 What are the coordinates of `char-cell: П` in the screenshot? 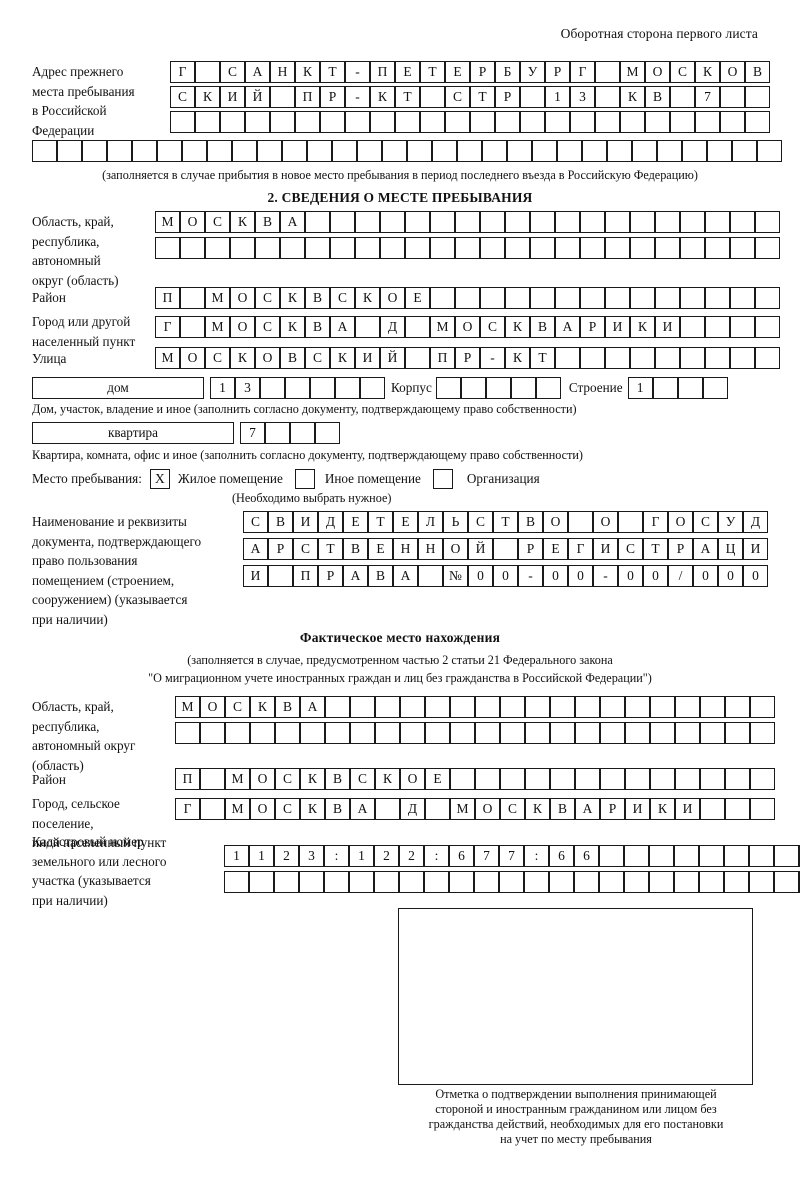 It's located at (167, 298).